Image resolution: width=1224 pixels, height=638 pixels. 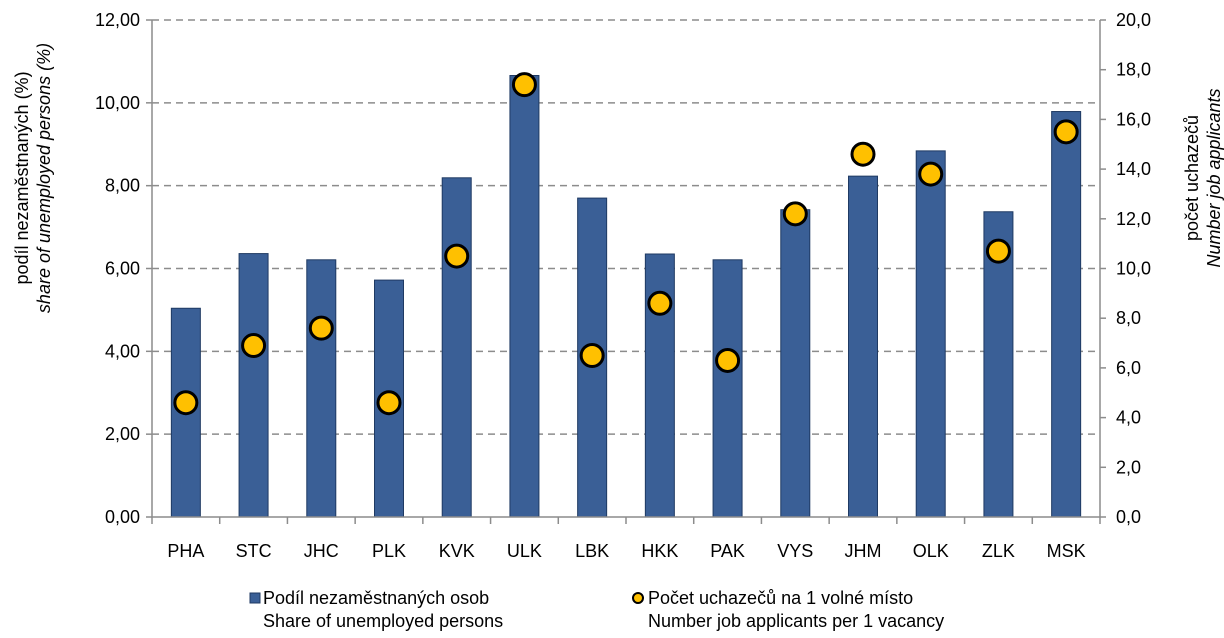 I want to click on y-right-tick-label: 16,0, so click(x=1133, y=119).